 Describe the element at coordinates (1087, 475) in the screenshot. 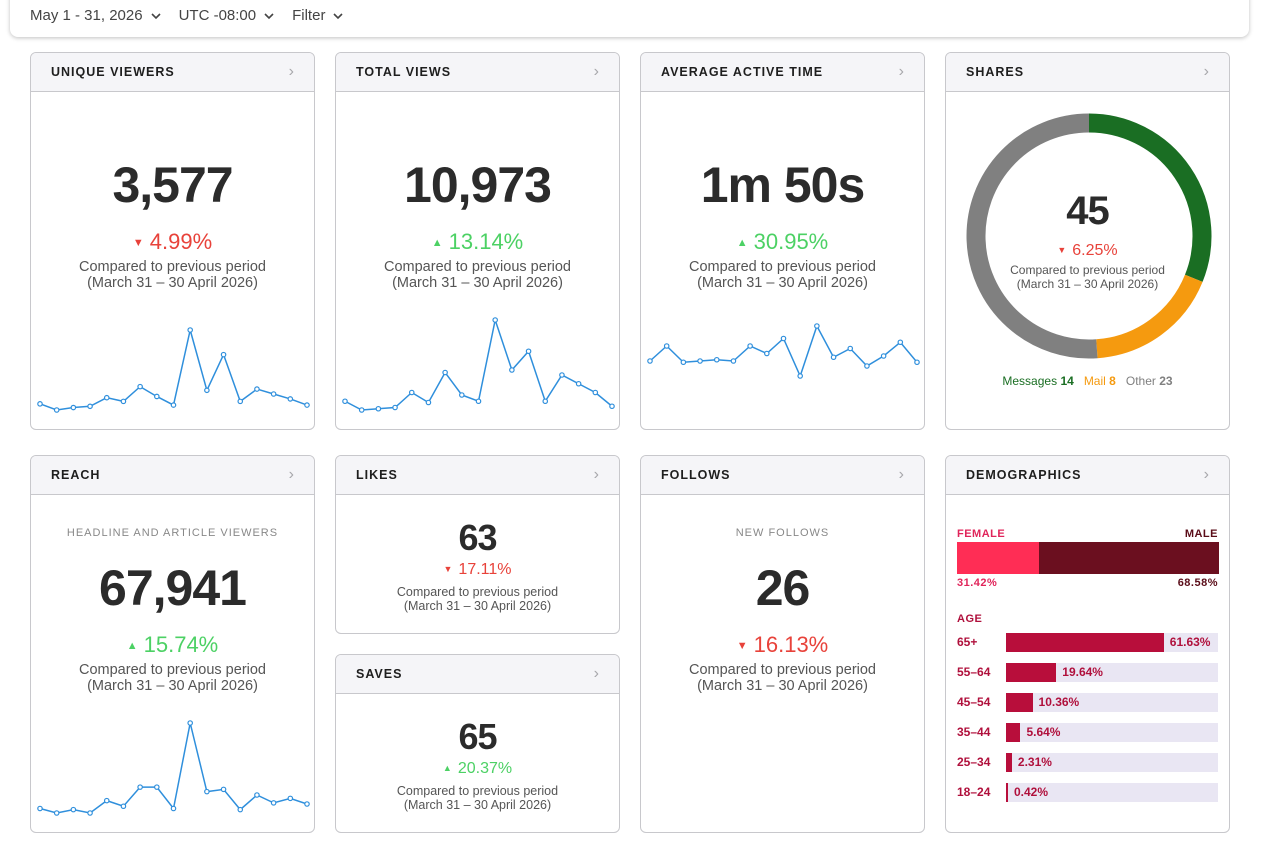

I see `demographics-header: DEMOGRAPHICS ›` at that location.